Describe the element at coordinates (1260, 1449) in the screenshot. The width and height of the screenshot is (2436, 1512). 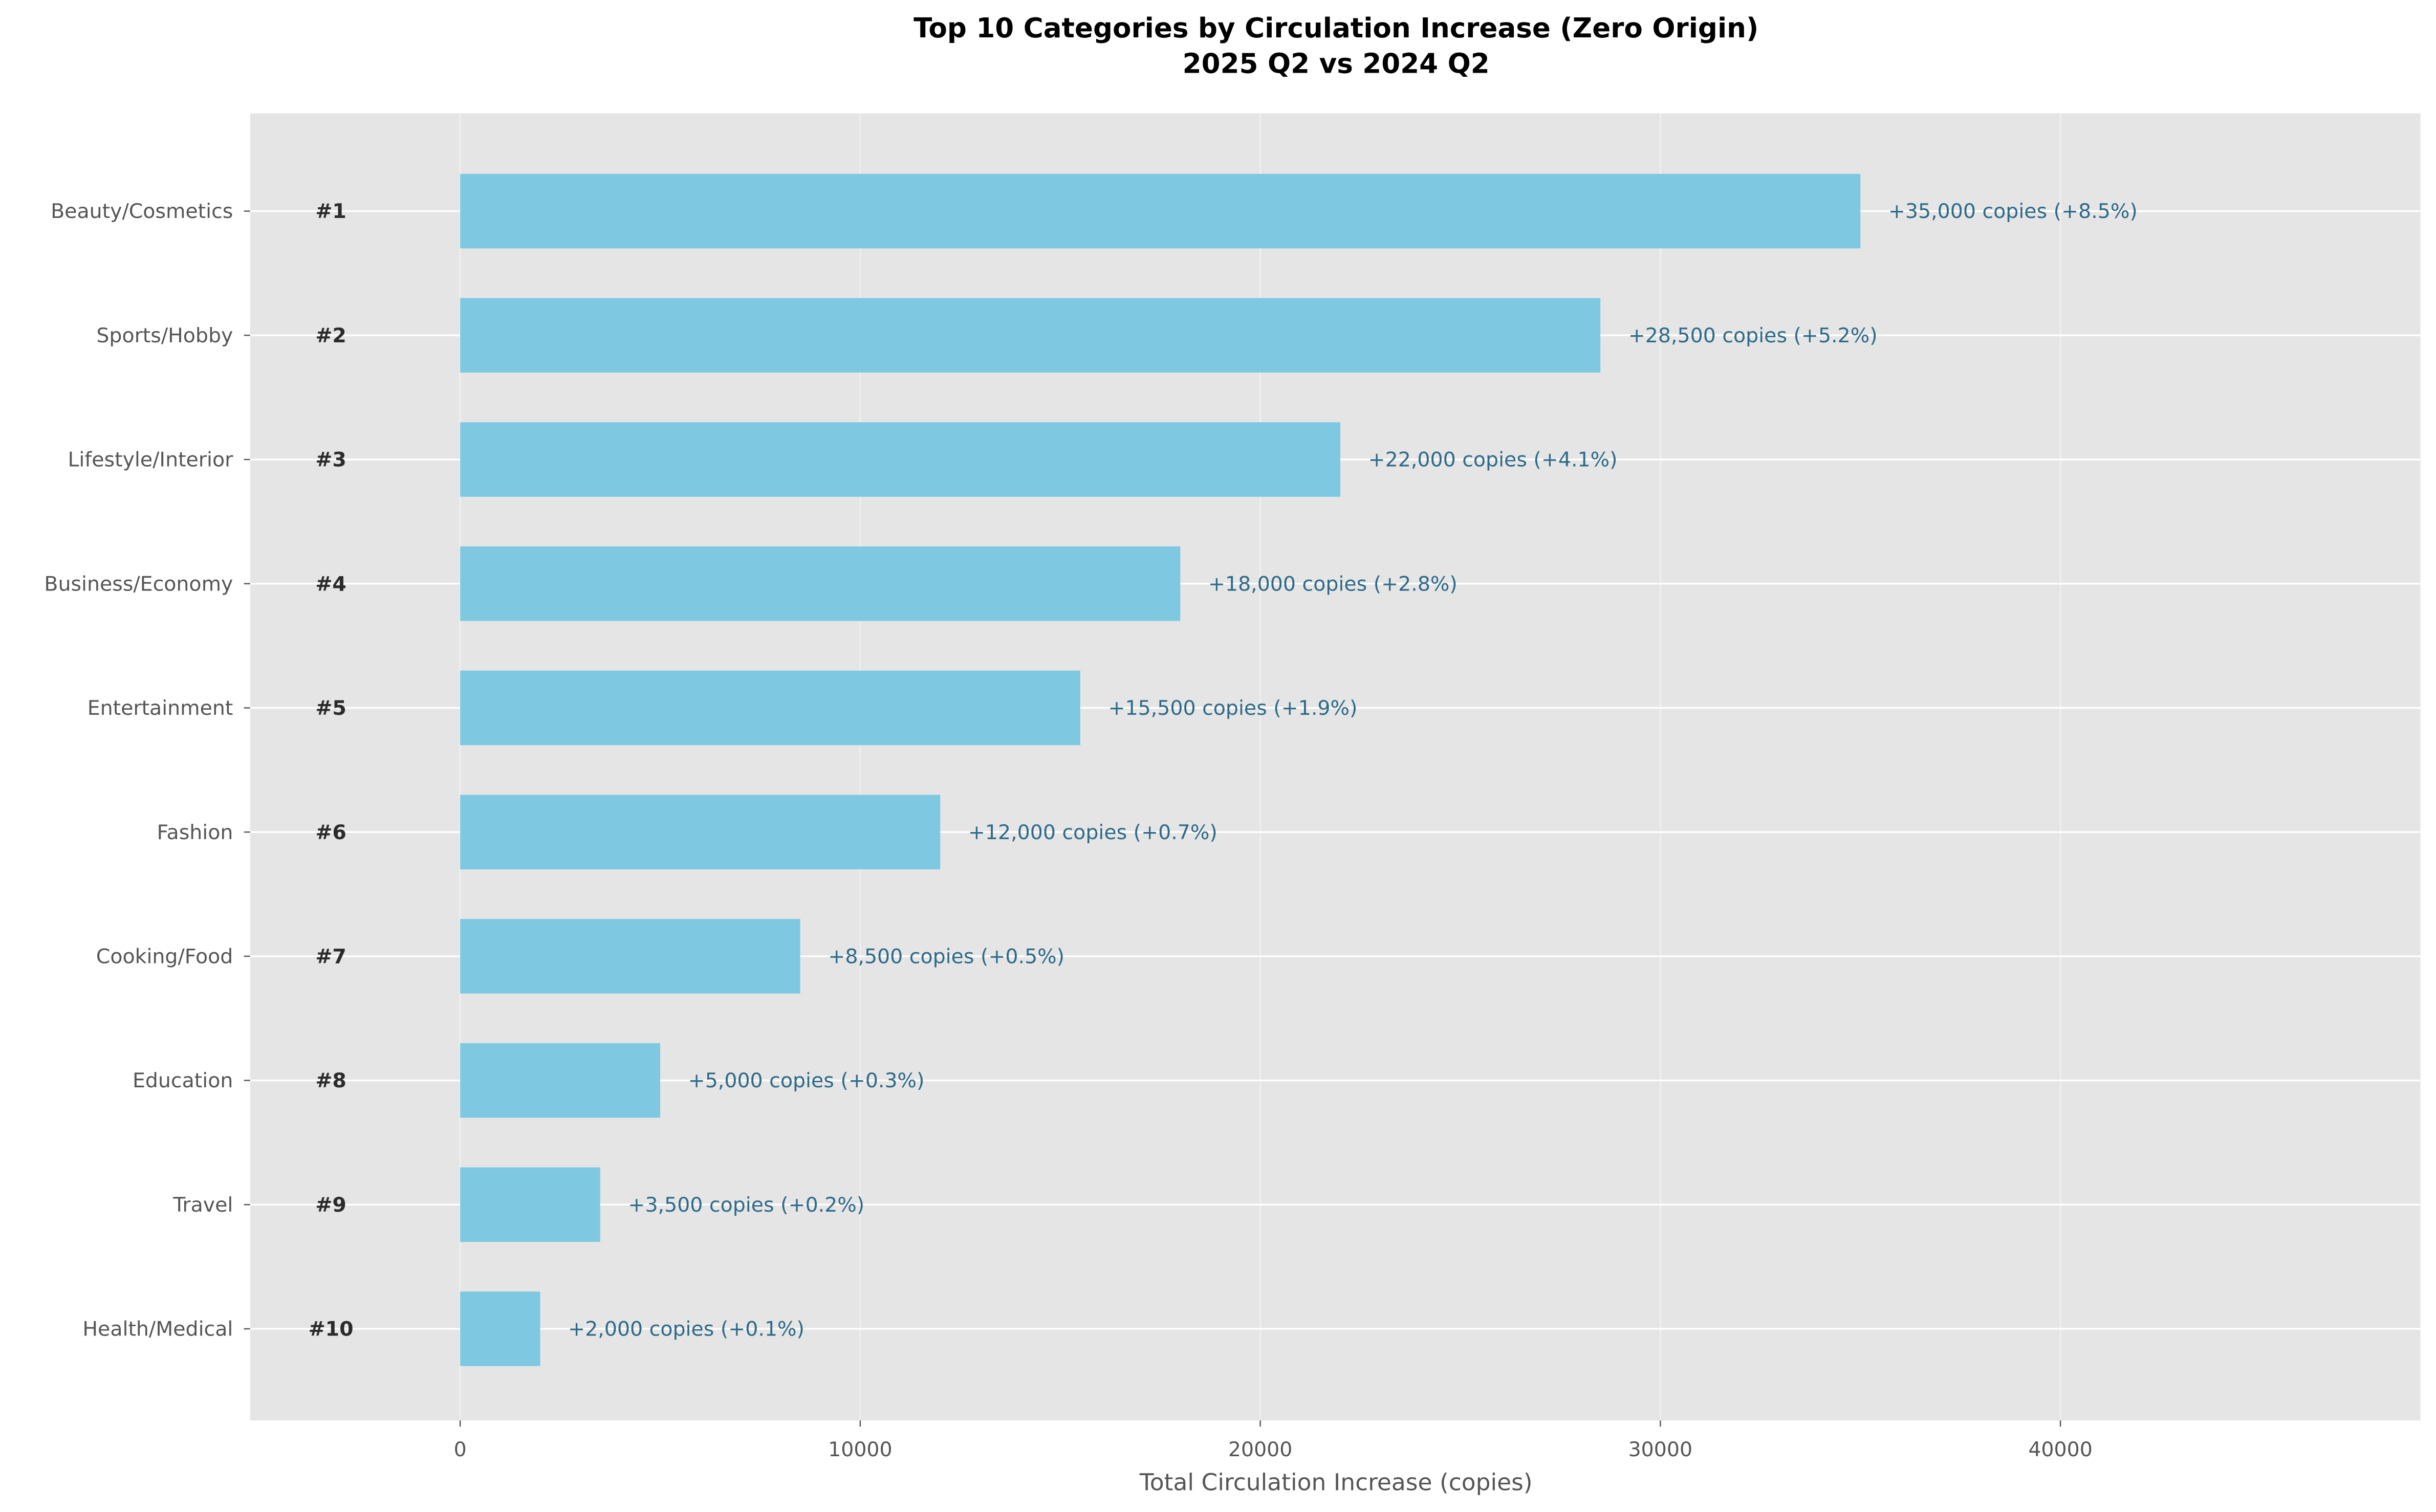
I see `x-tick-label: 20000` at that location.